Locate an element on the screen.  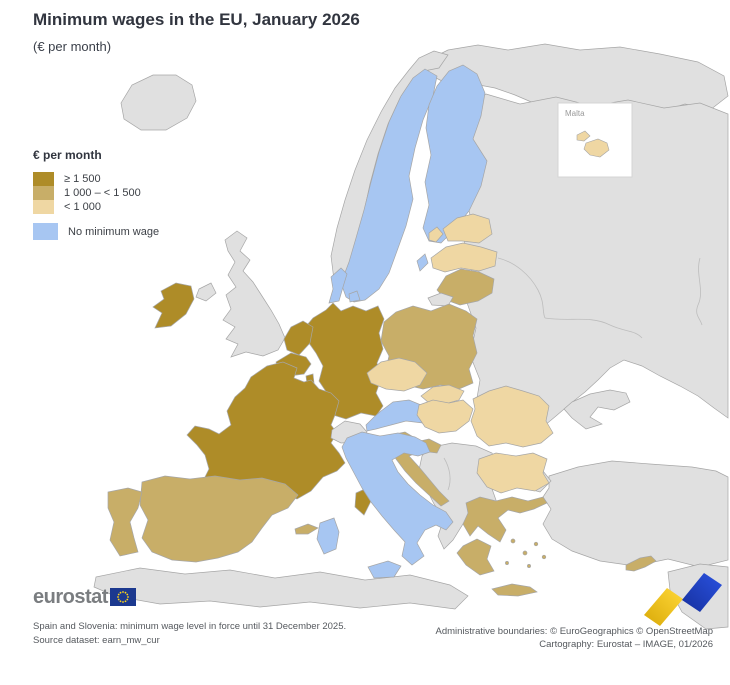
country-greece-peloponnese is located at coordinates (475, 557).